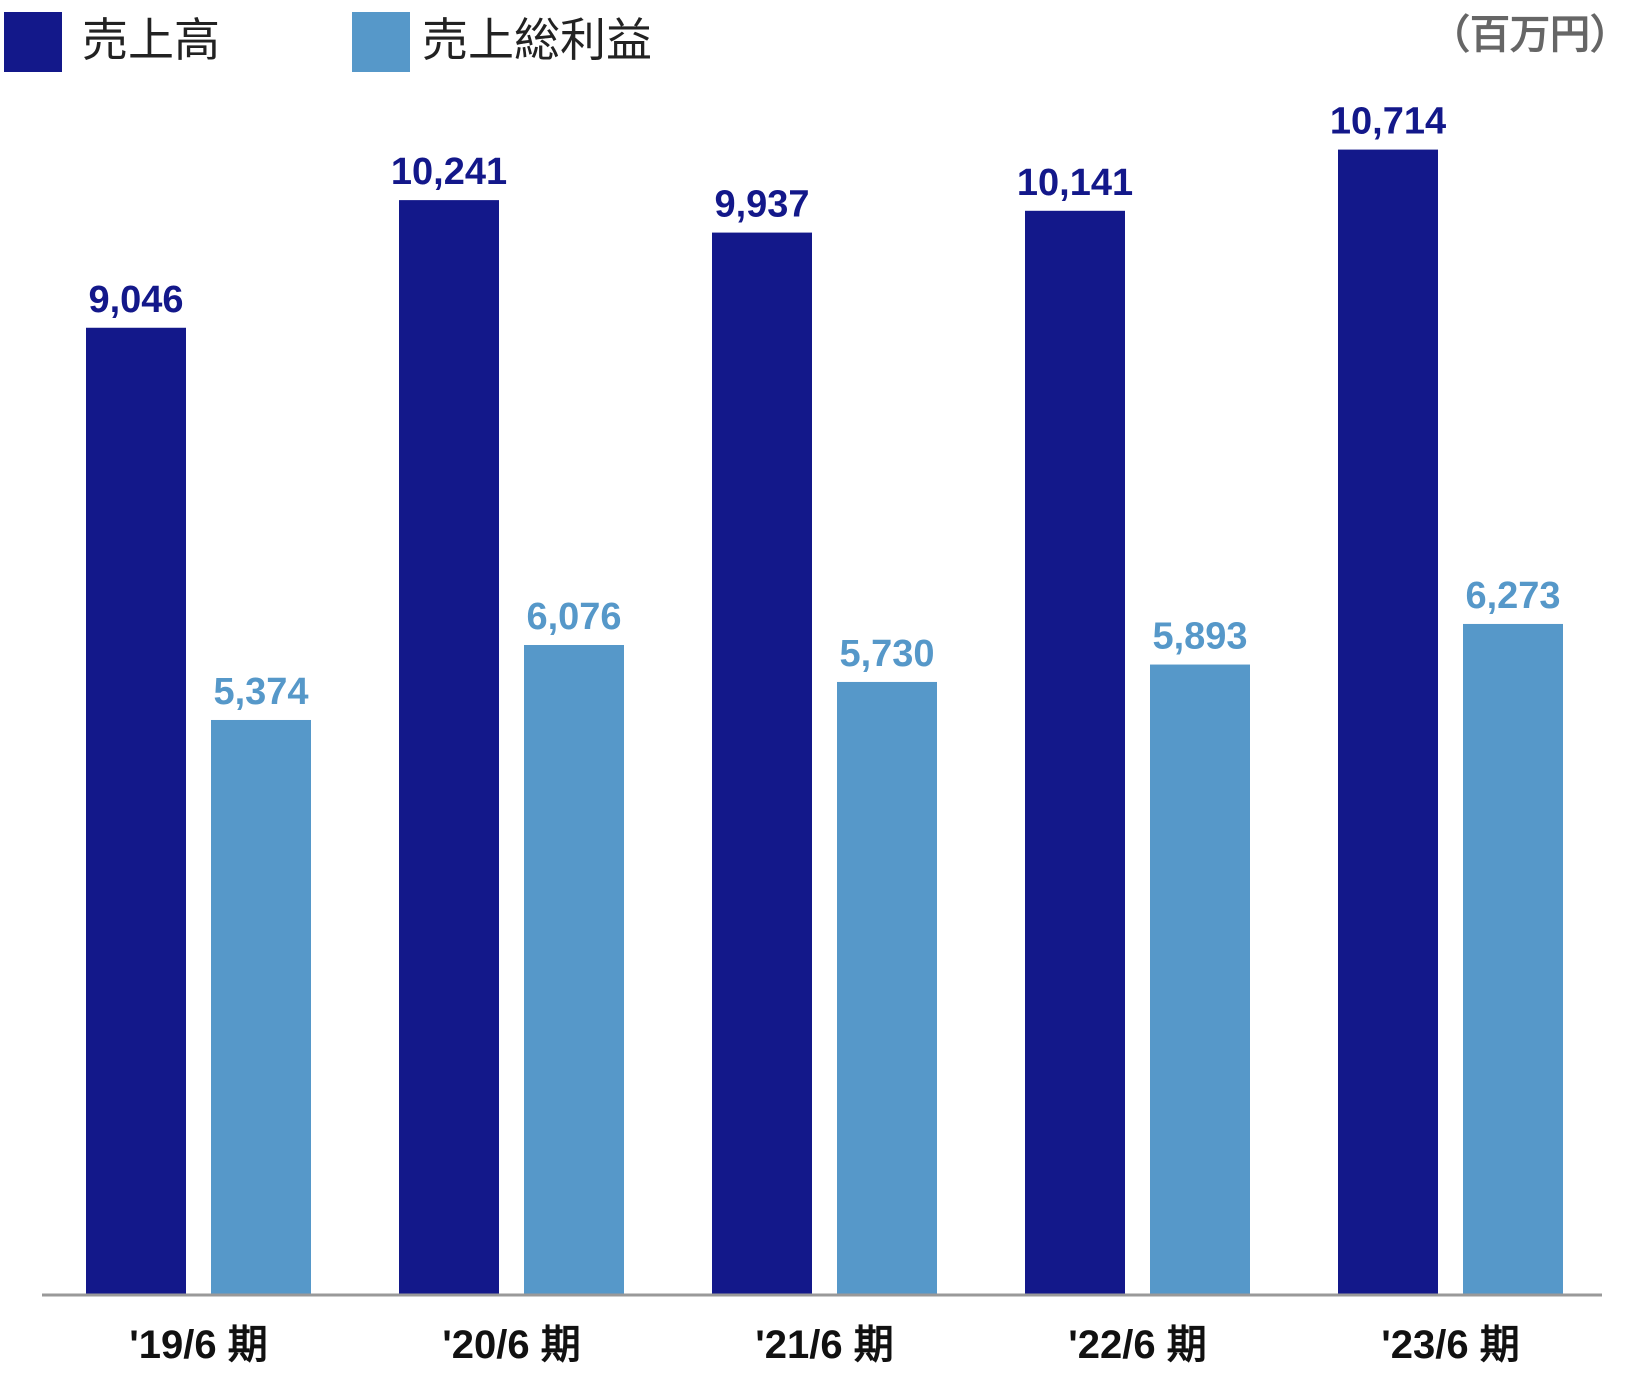  I want to click on data-label-gross-profit: 6,076, so click(573, 617).